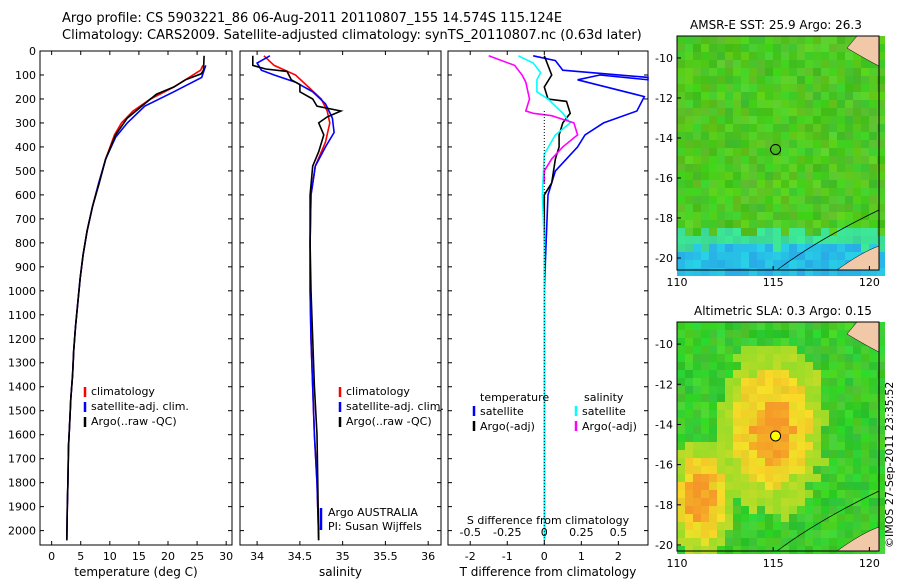 The image size is (900, 580). Describe the element at coordinates (378, 391) in the screenshot. I see `legend-label: climatology` at that location.